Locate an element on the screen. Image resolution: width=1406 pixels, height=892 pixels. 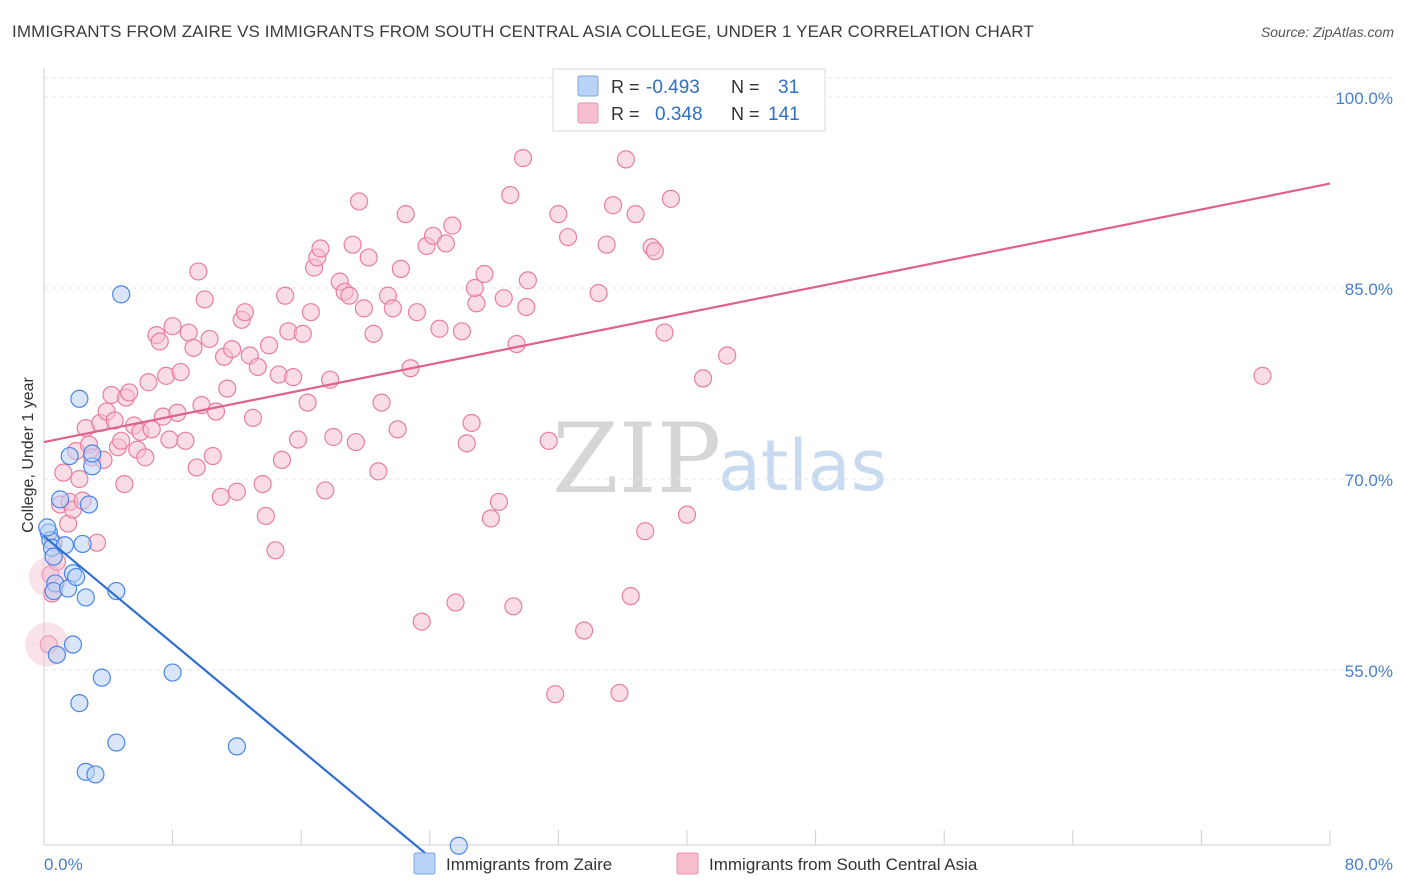
legend-n-value-1: 31 is located at coordinates (788, 87).